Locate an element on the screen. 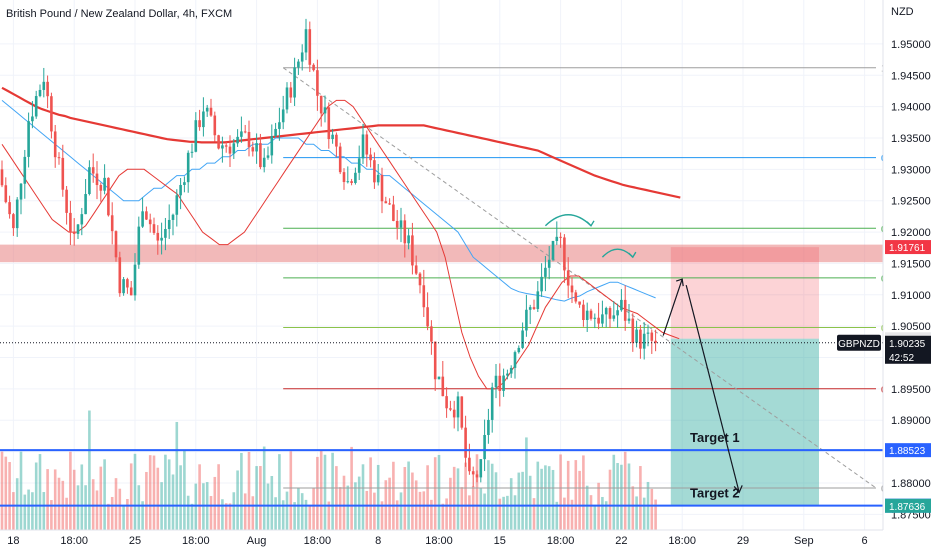 This screenshot has height=550, width=932. y-tick-label: 1.91500 is located at coordinates (911, 264).